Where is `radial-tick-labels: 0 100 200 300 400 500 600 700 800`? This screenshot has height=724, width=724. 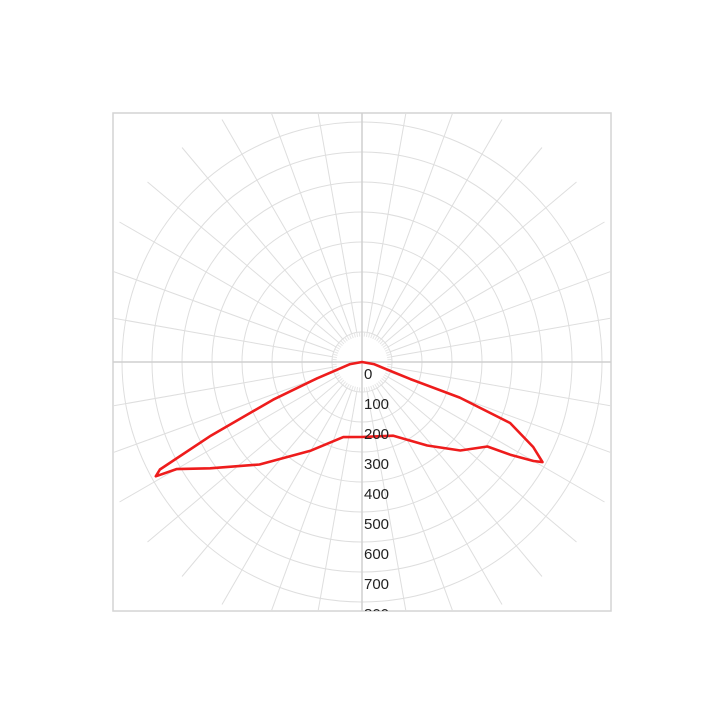
radial-tick-labels: 0 100 200 300 400 500 600 700 800 is located at coordinates (376, 494).